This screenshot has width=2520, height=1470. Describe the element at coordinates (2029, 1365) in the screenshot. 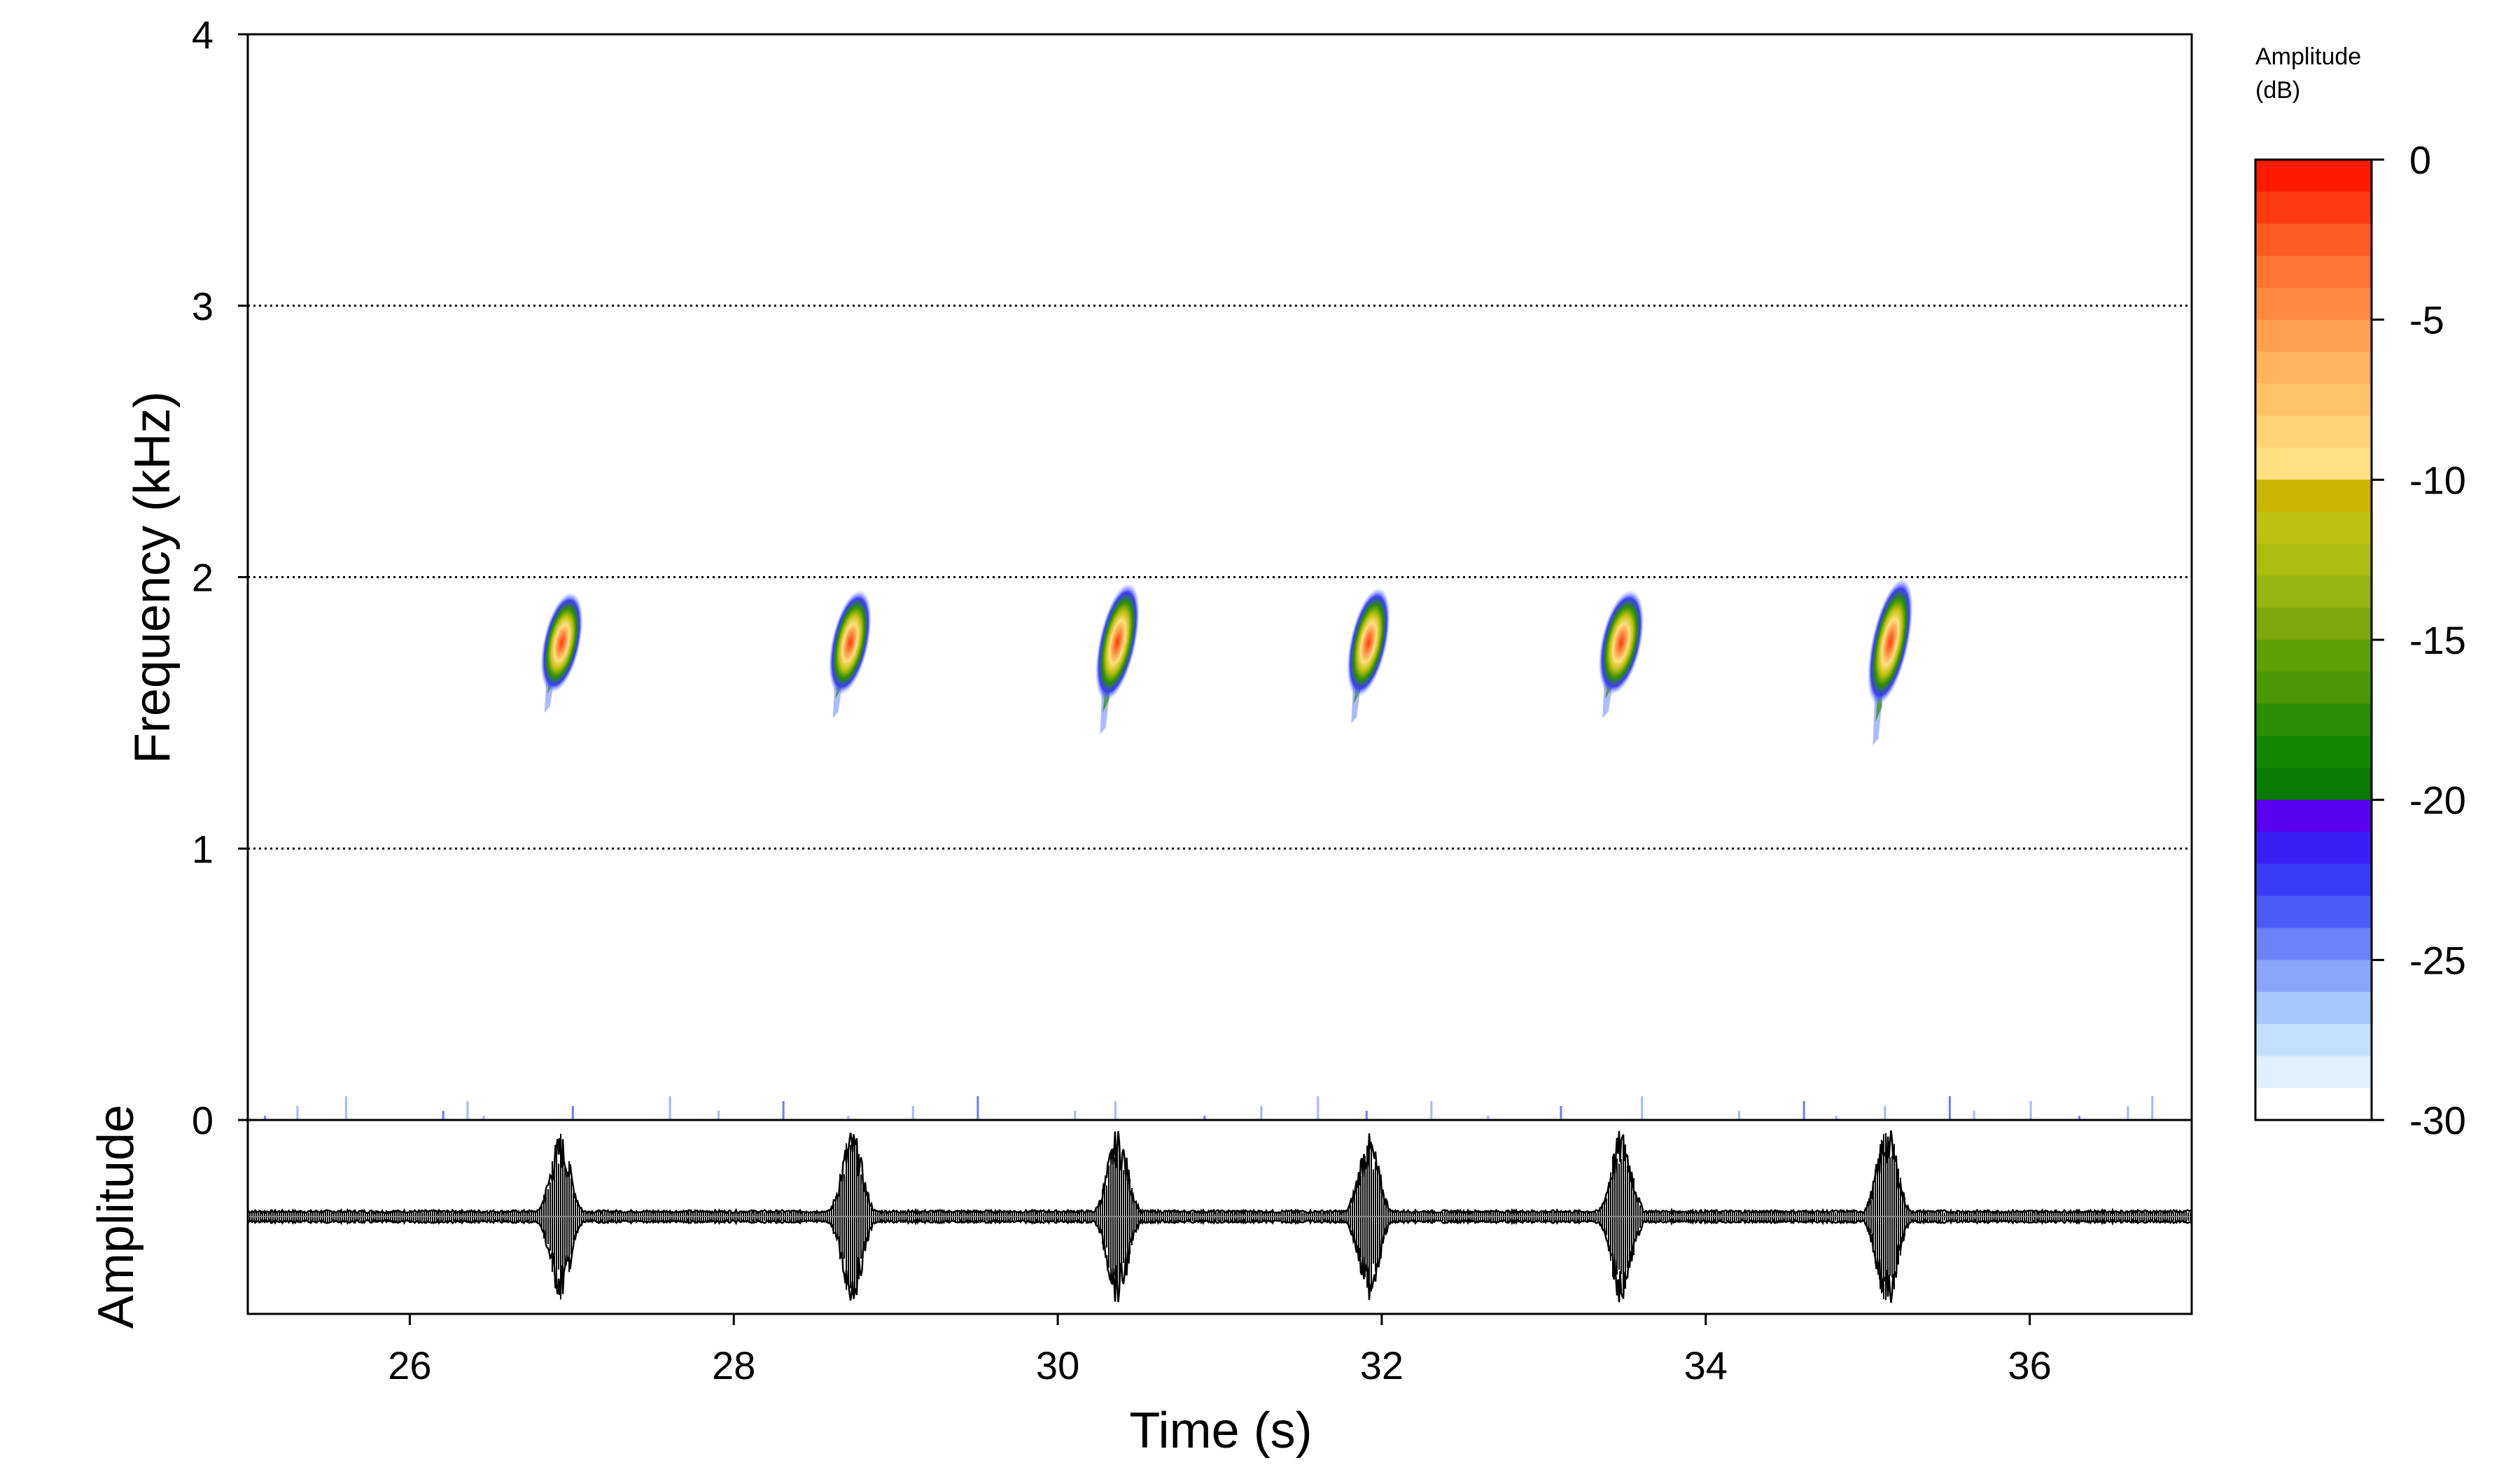

I see `x-tick-label: 36` at that location.